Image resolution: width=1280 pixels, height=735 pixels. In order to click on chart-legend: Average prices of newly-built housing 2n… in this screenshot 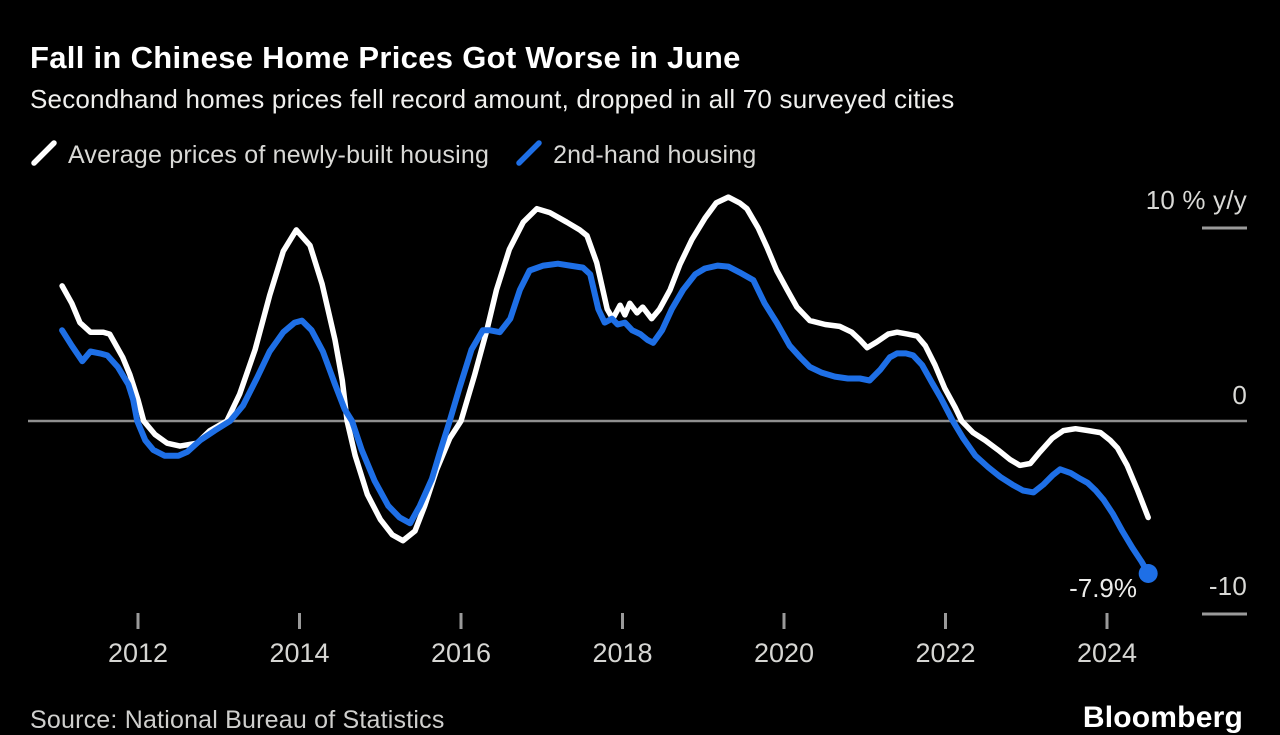, I will do `click(393, 155)`.